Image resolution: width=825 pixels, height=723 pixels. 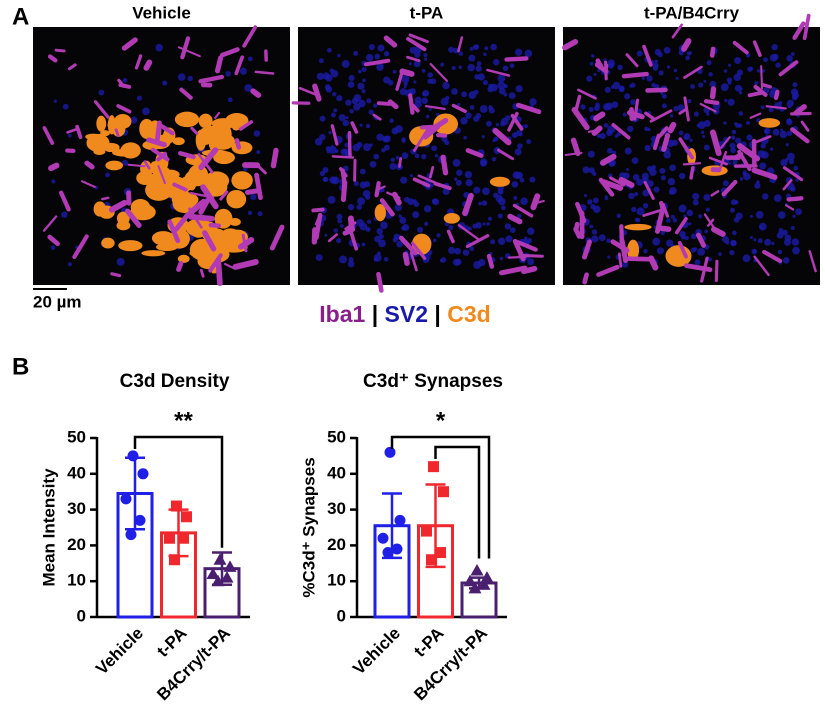 What do you see at coordinates (404, 314) in the screenshot?
I see `channel-legend: Iba1 | SV2 | C3d` at bounding box center [404, 314].